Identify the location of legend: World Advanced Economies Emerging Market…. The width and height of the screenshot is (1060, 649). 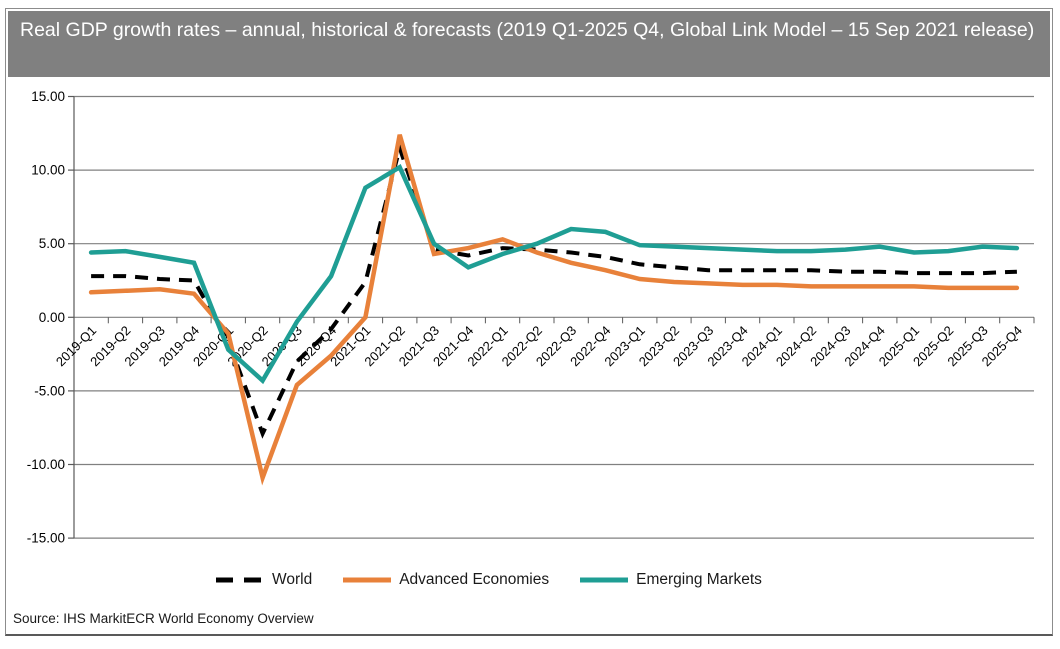
(488, 580).